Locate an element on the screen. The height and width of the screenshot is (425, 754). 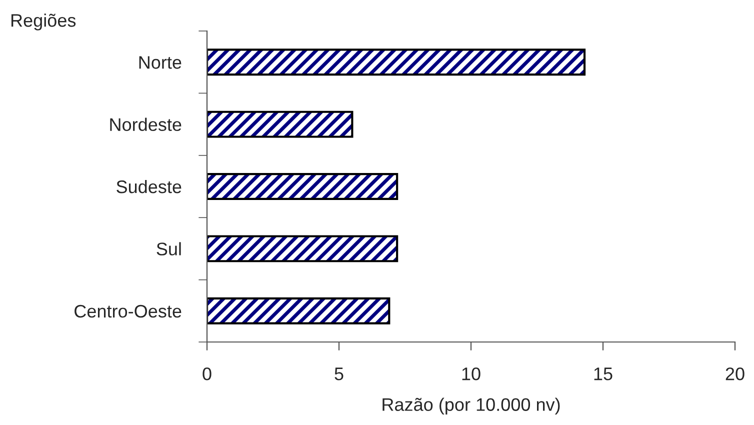
x-tick-label: 10 is located at coordinates (471, 373).